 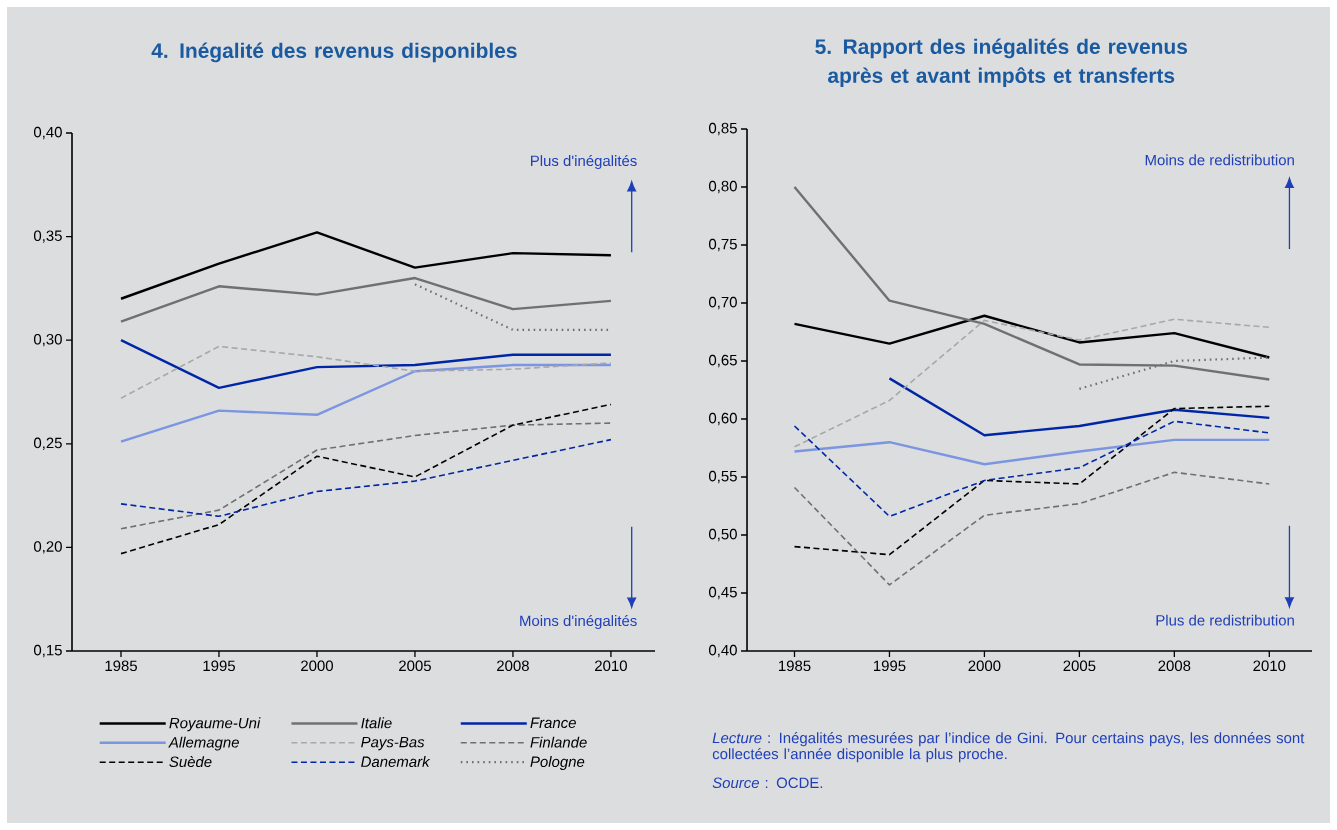 What do you see at coordinates (376, 723) in the screenshot?
I see `legend-label: Italie` at bounding box center [376, 723].